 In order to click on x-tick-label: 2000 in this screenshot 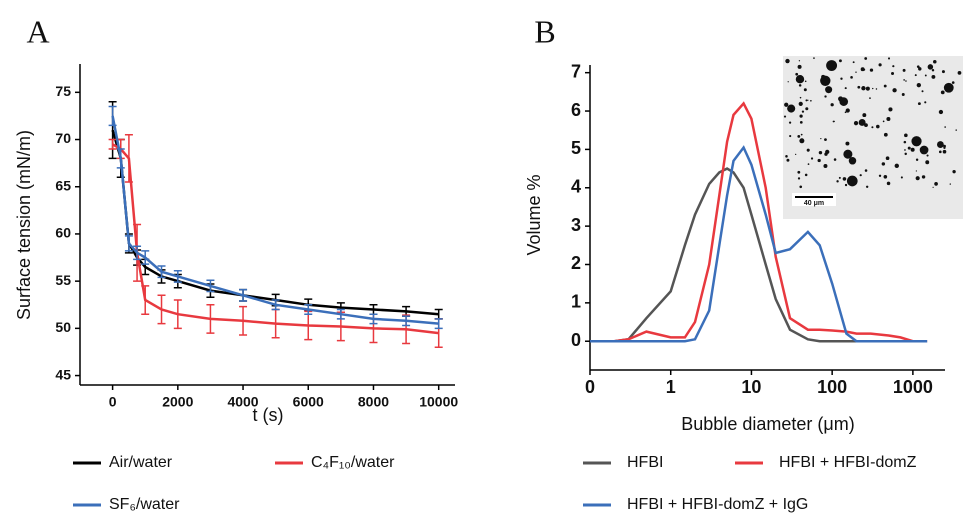, I will do `click(177, 402)`.